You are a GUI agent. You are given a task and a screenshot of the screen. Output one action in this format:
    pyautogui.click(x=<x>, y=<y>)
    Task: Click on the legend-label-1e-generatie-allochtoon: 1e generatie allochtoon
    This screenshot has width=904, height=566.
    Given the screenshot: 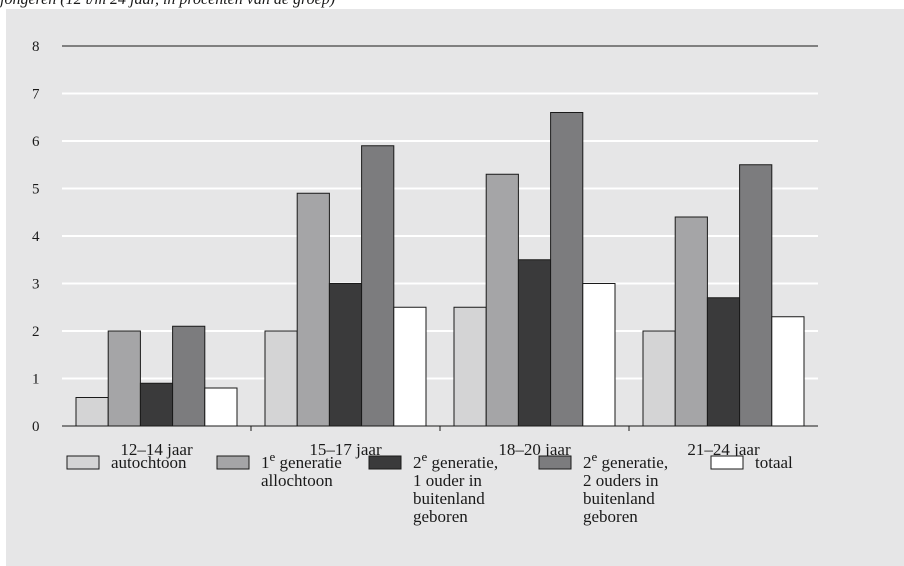 What is the action you would take?
    pyautogui.click(x=301, y=470)
    